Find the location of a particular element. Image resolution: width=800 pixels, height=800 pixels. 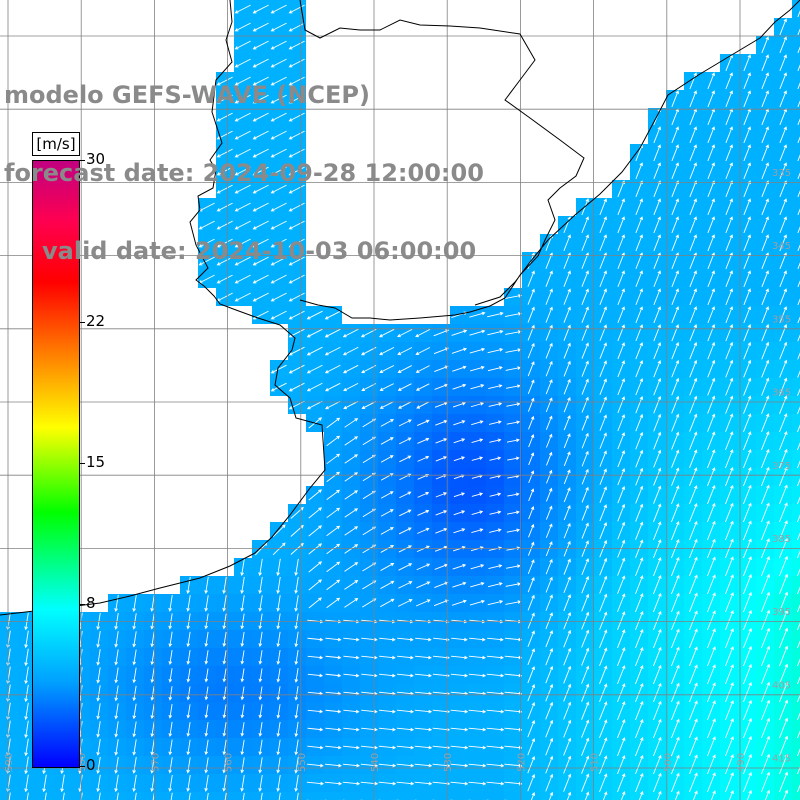

latitude-label: 335 is located at coordinates (781, 173).